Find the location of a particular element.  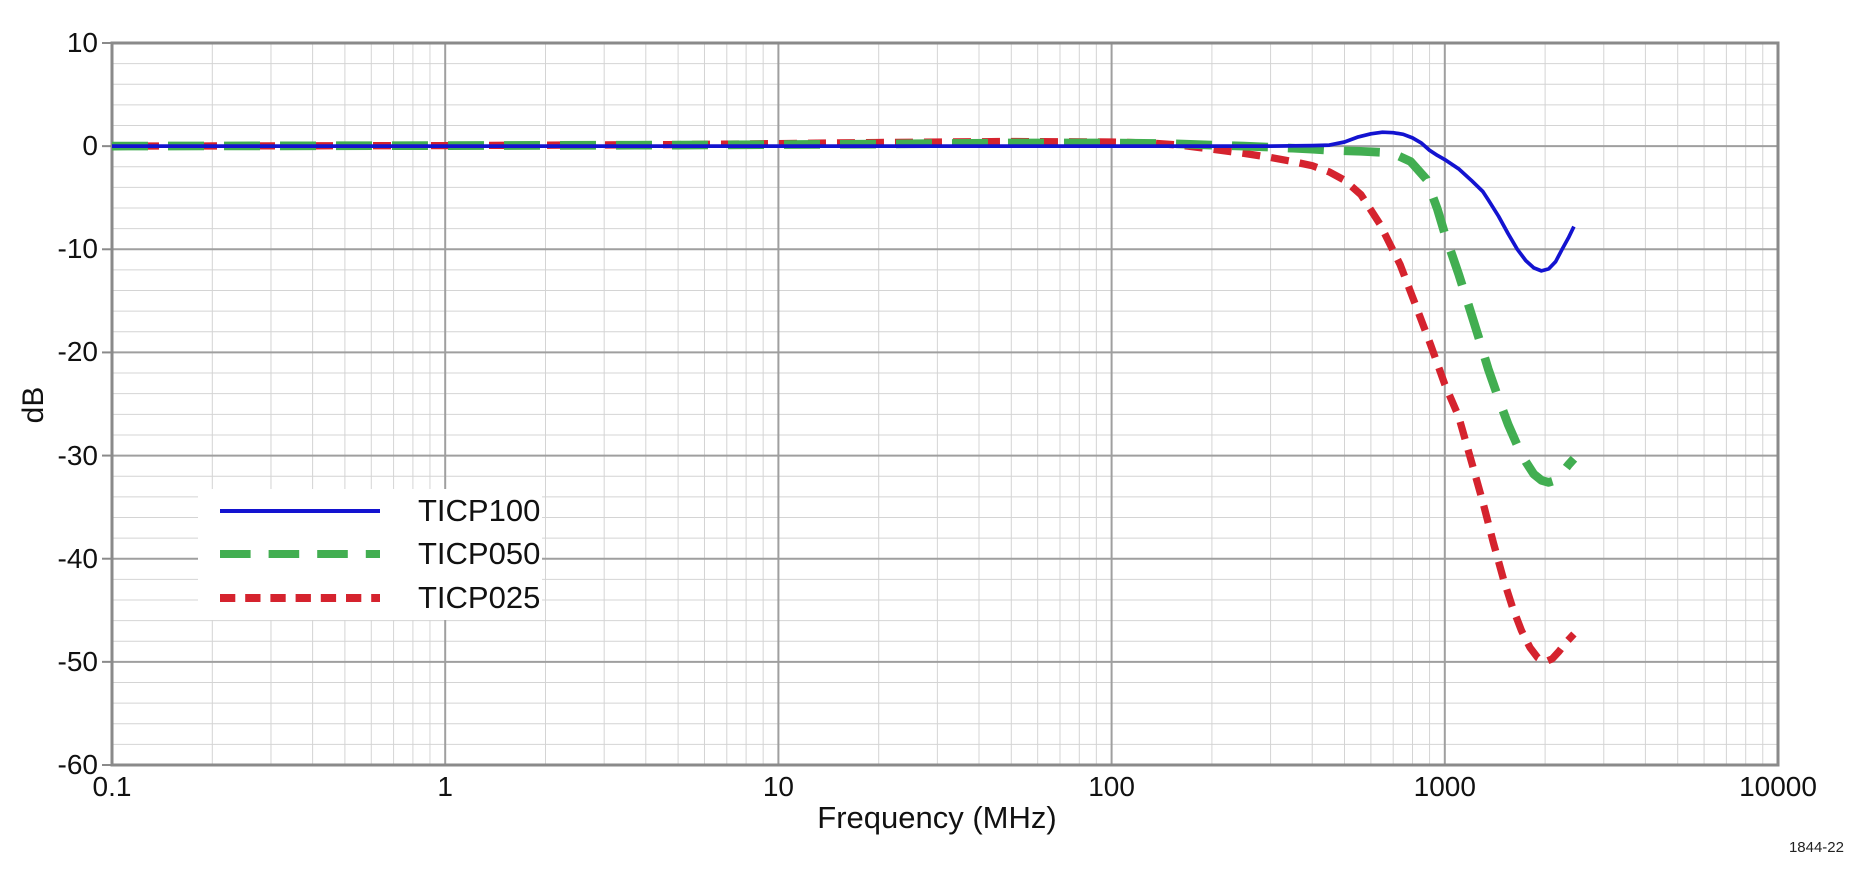

curve-ticp100 is located at coordinates (844, 201).